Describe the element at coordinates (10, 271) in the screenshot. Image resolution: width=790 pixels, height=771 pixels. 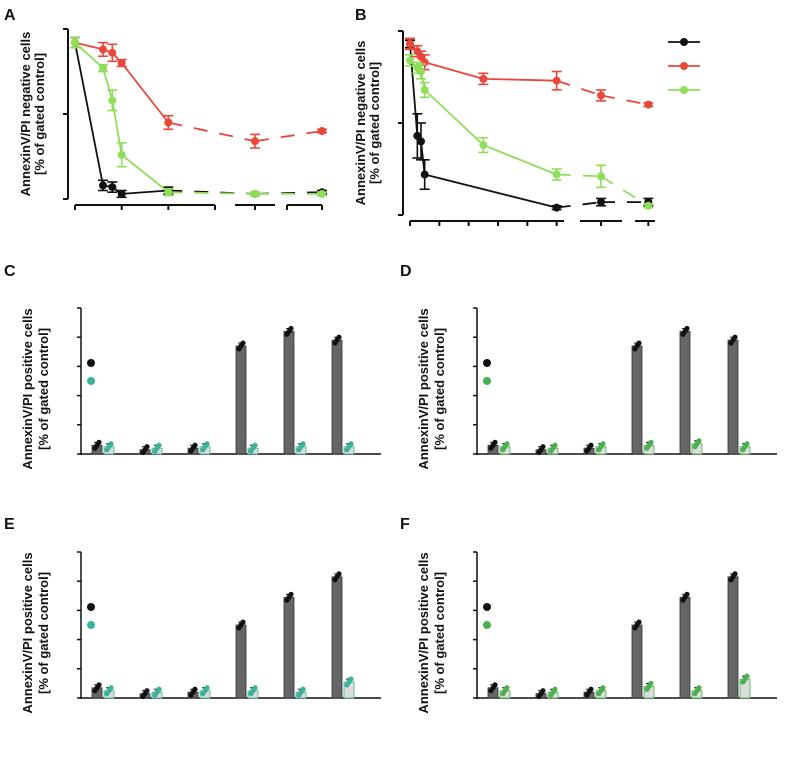
I see `panel-label-c: C` at that location.